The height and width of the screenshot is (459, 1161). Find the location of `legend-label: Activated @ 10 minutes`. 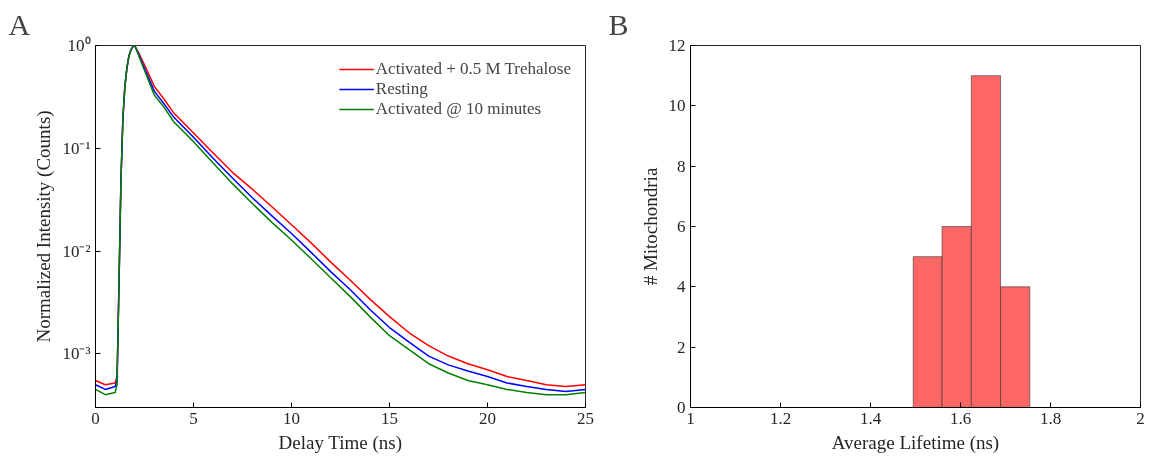

legend-label: Activated @ 10 minutes is located at coordinates (458, 109).